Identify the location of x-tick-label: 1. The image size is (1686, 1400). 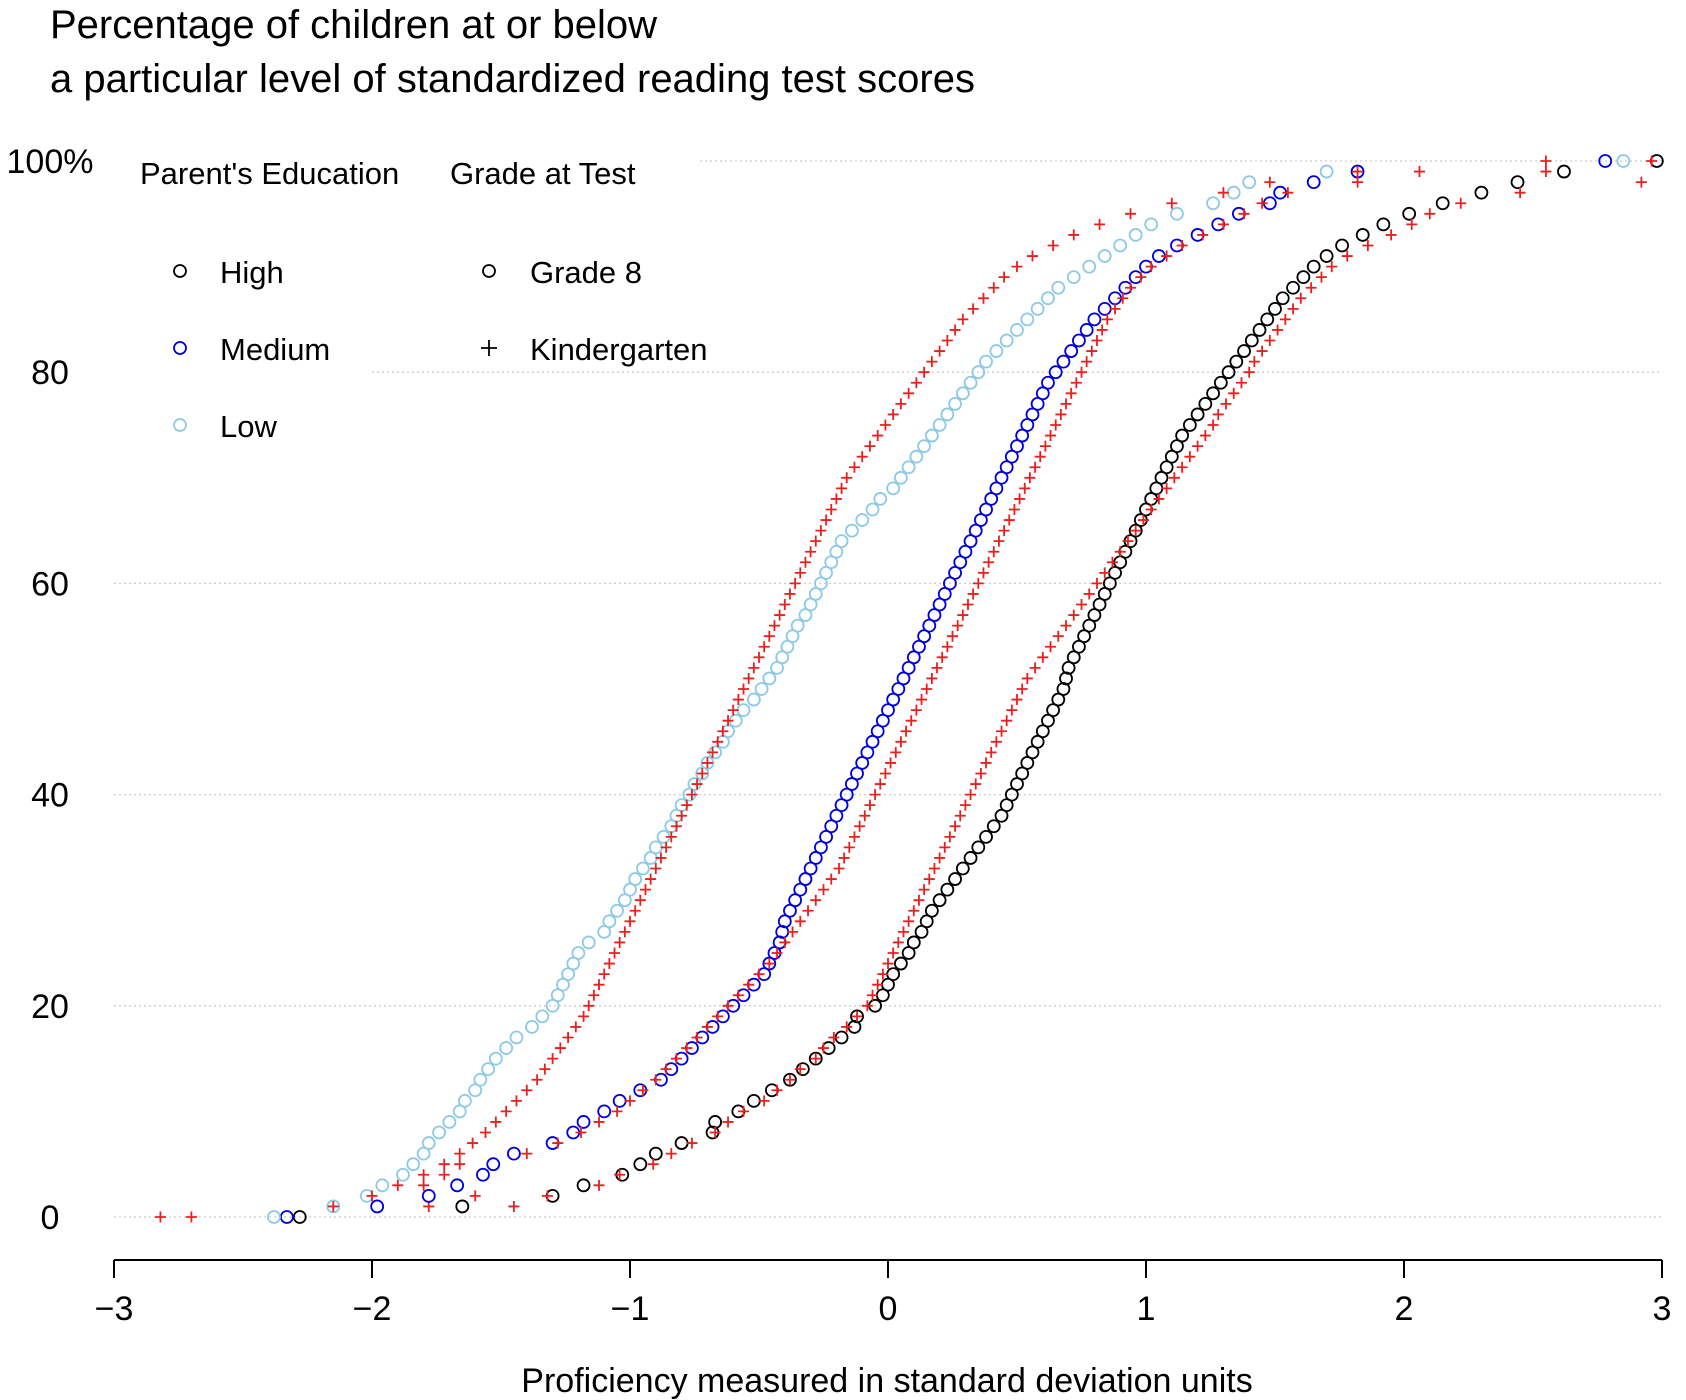
(1146, 1309).